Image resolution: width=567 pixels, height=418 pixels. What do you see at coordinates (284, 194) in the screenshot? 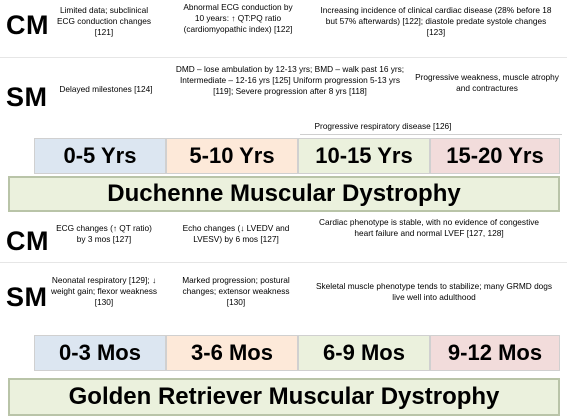
I see `dmd-title: Duchenne Muscular Dystrophy` at bounding box center [284, 194].